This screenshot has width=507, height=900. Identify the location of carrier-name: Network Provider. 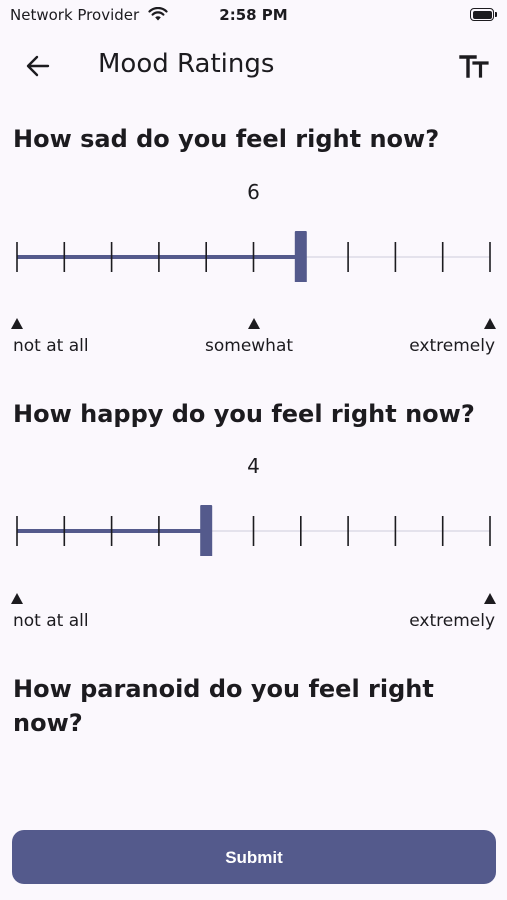
(75, 15).